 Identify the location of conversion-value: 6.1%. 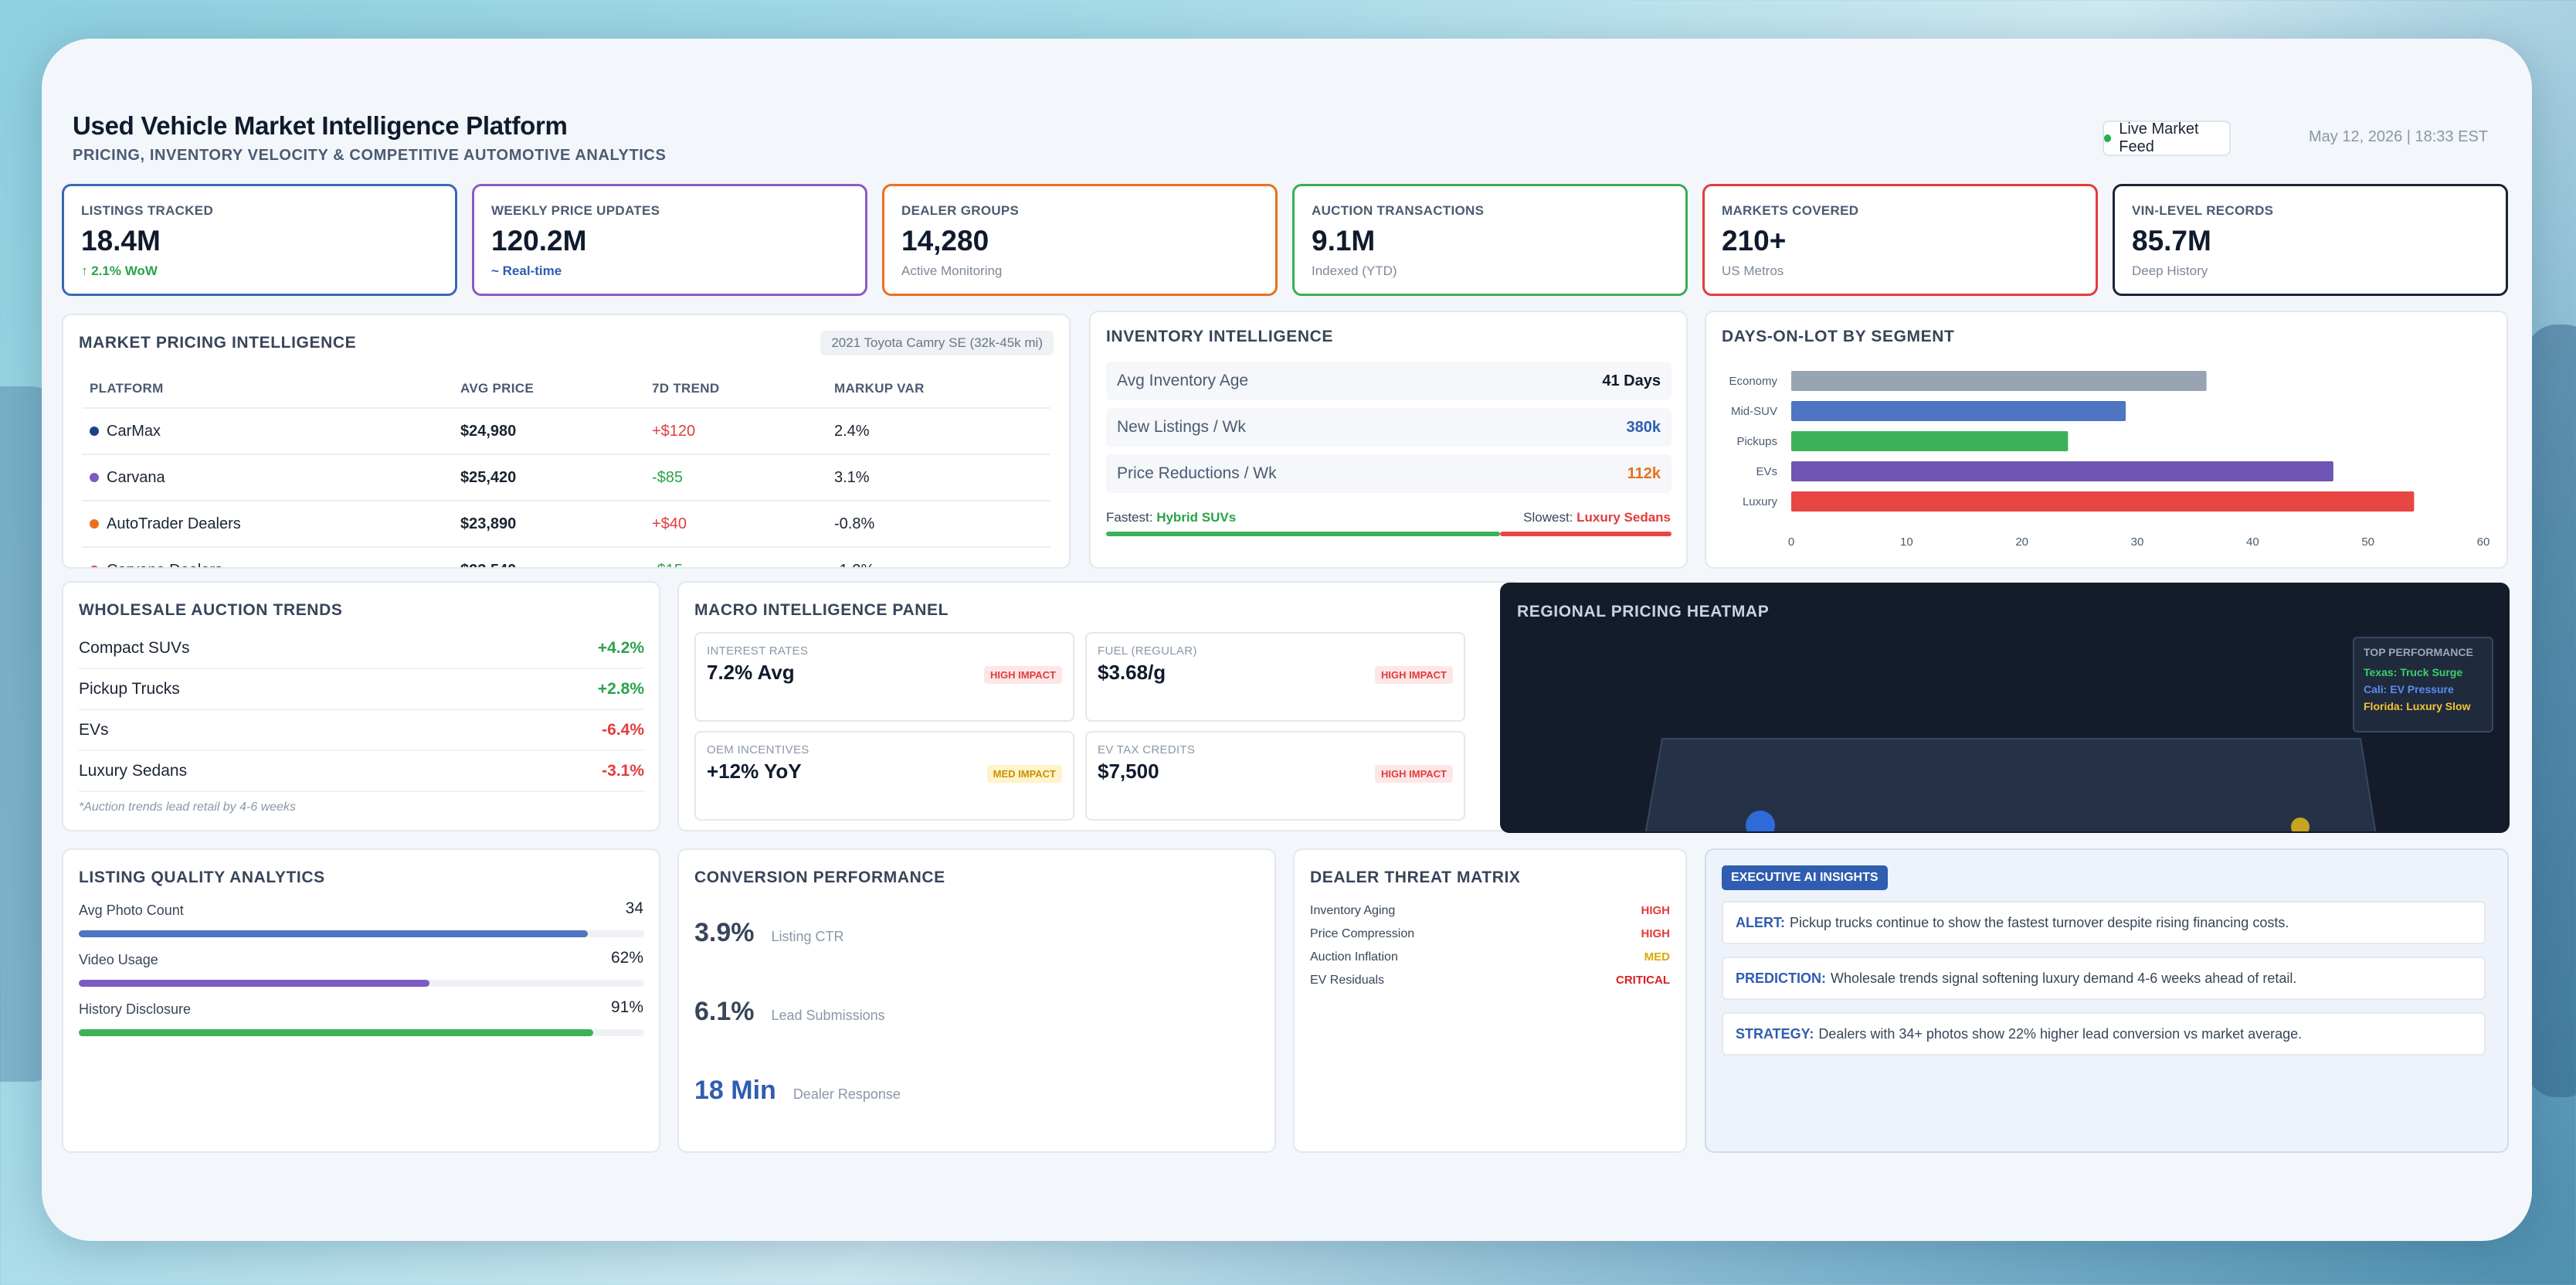
(724, 1011).